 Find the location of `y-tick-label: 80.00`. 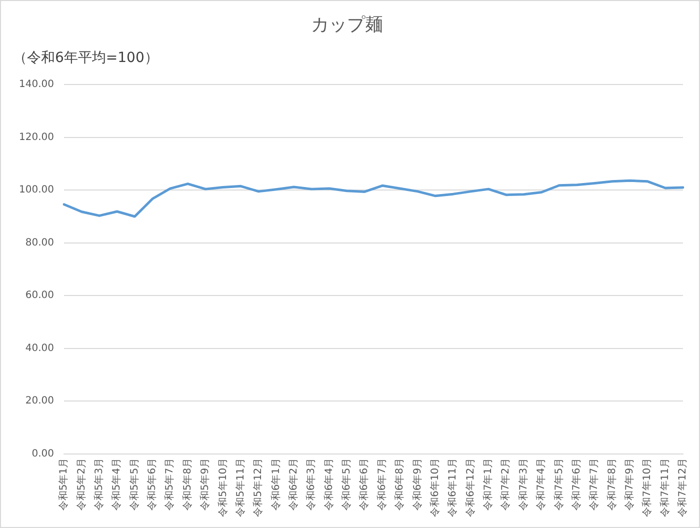

y-tick-label: 80.00 is located at coordinates (39, 242).